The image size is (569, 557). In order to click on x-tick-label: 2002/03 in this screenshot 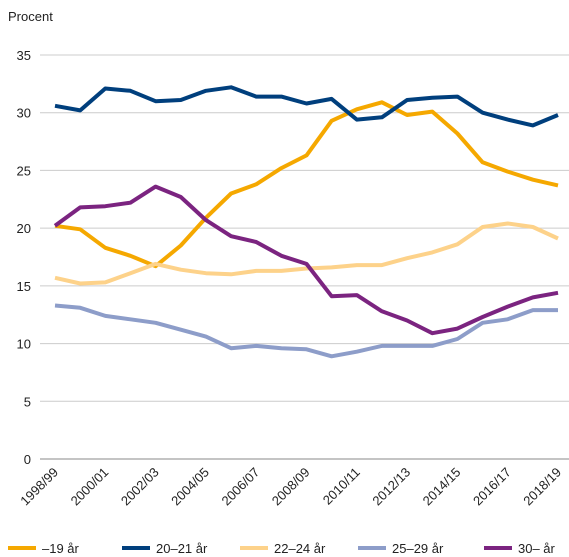, I will do `click(140, 487)`.